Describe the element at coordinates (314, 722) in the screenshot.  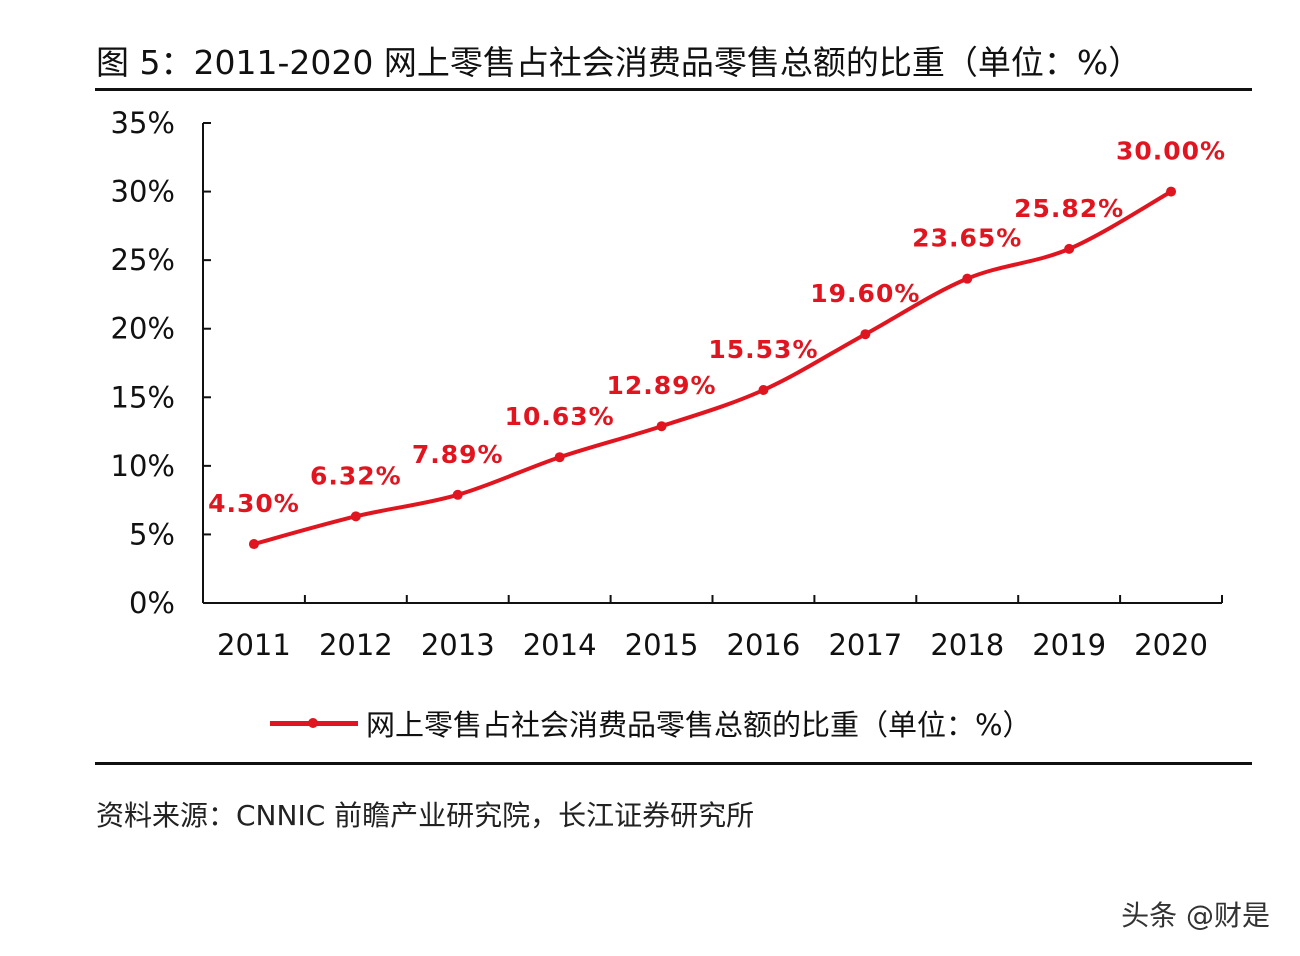
I see `legend-line-marker` at that location.